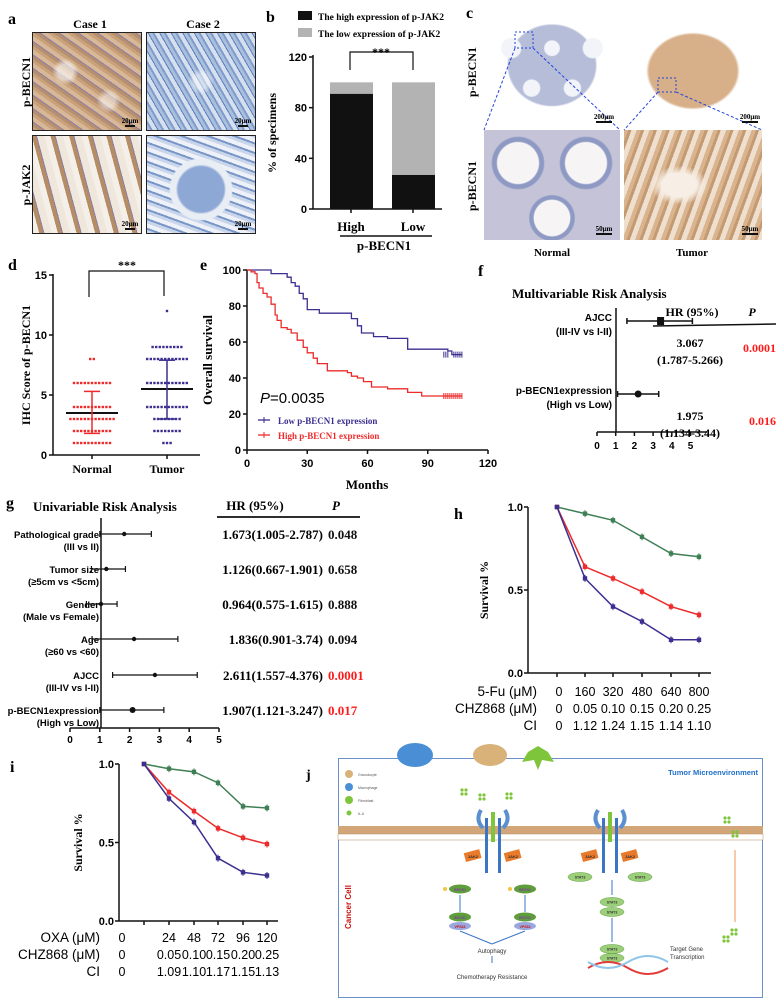  What do you see at coordinates (272, 133) in the screenshot?
I see `y-axis-label: % of specimens` at bounding box center [272, 133].